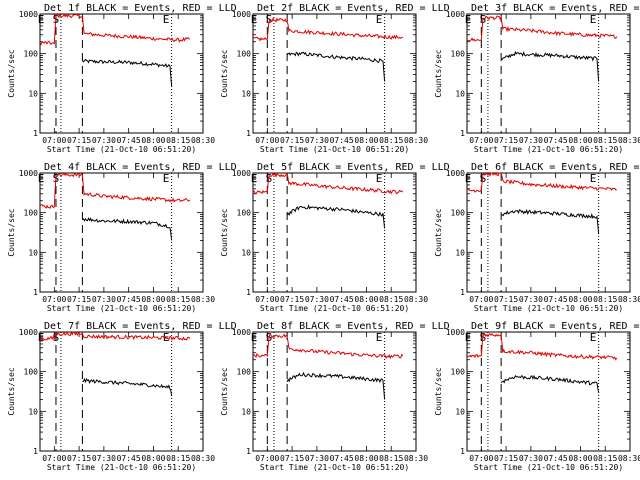 The width and height of the screenshot is (640, 480). Describe the element at coordinates (56, 337) in the screenshot. I see `interval-marker-label: S` at that location.